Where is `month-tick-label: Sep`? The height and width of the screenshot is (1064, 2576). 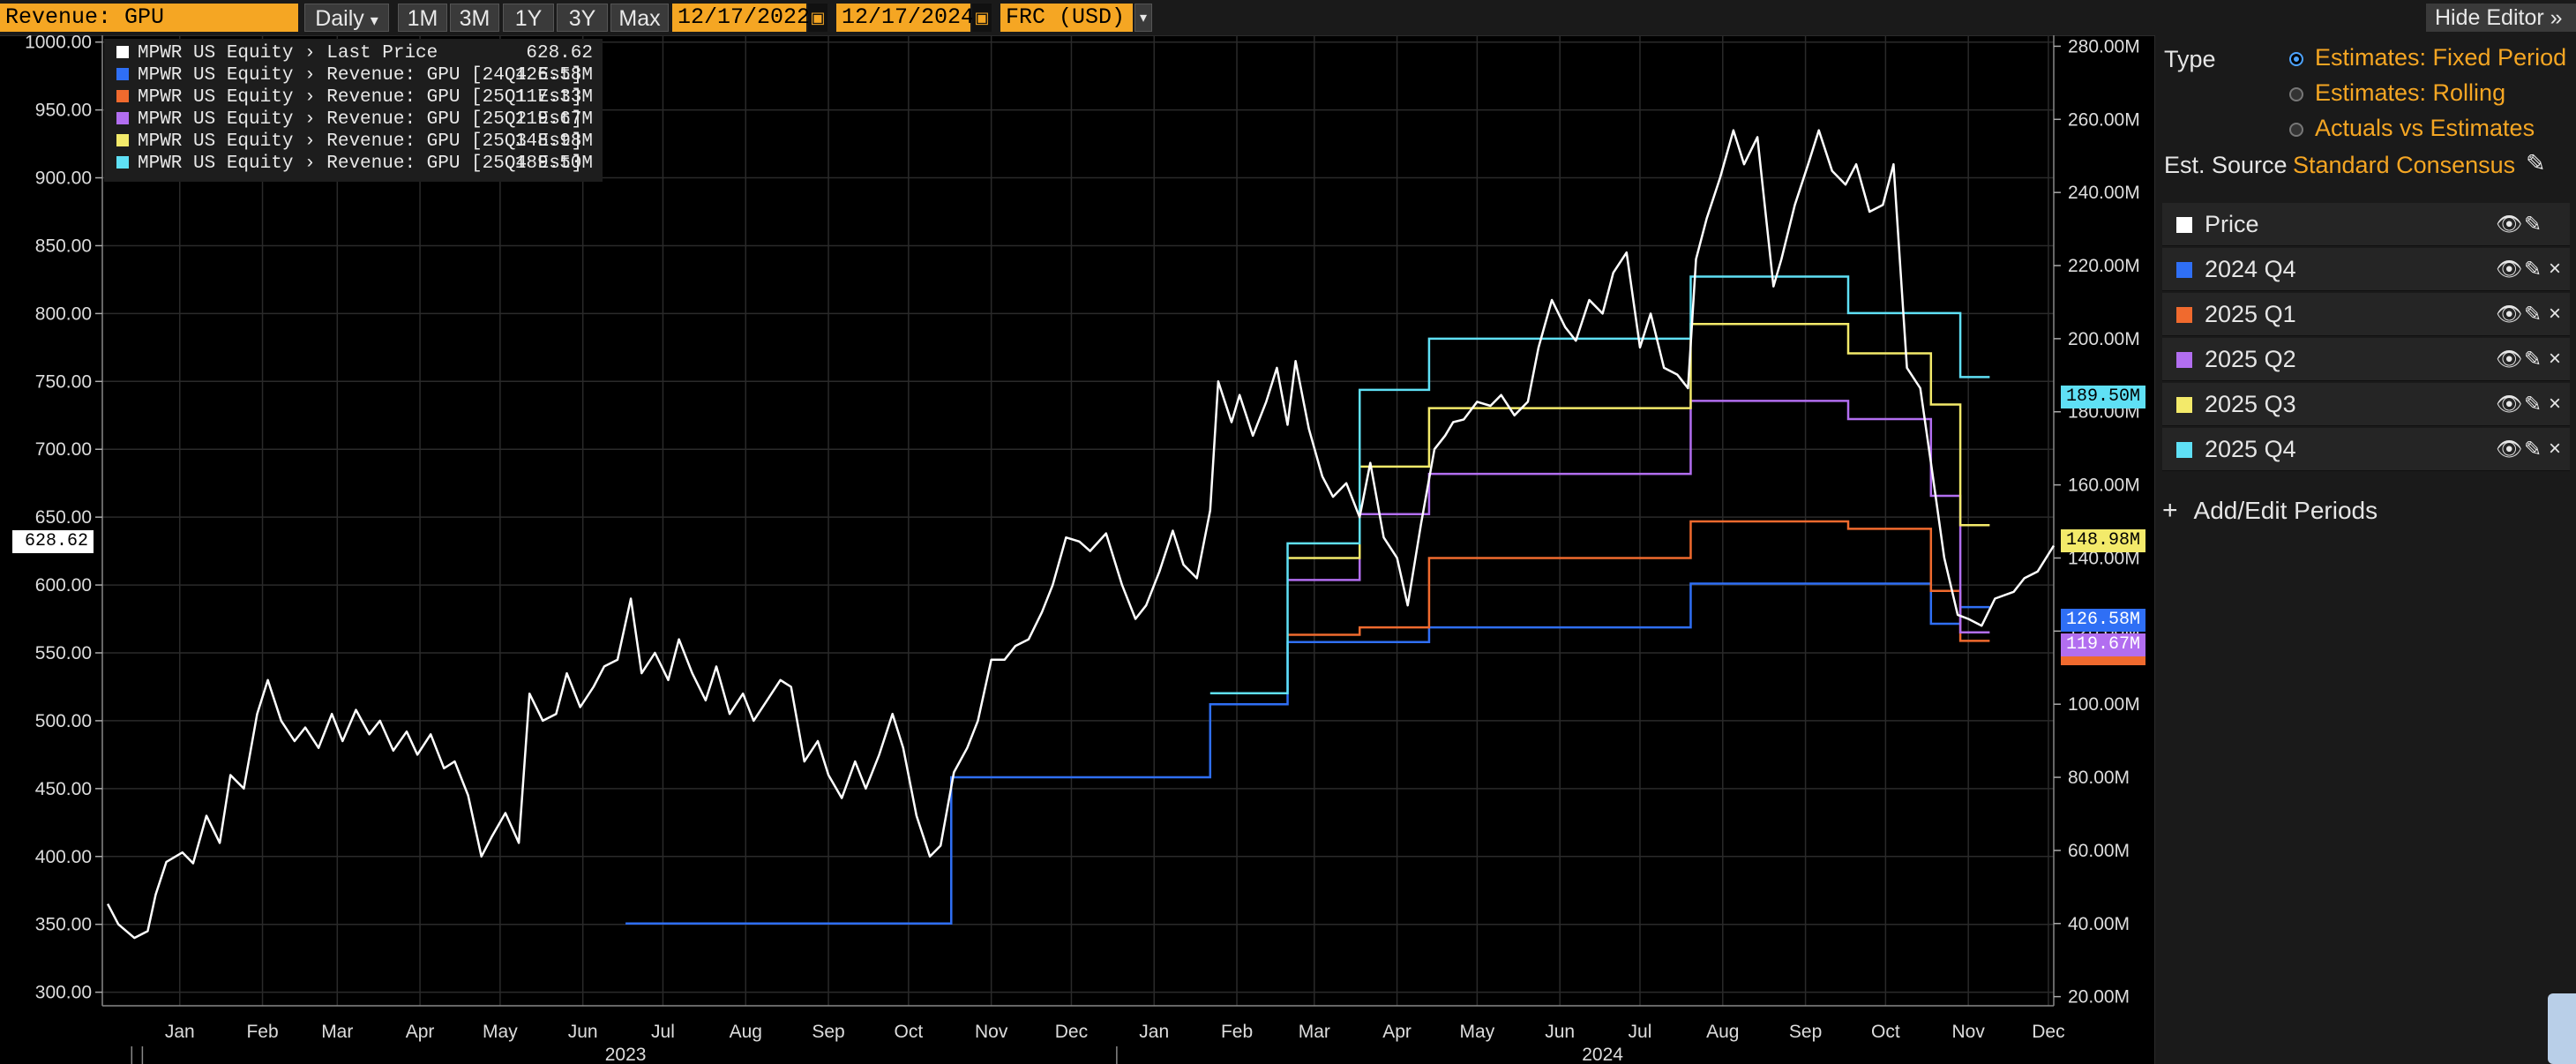
month-tick-label: Sep is located at coordinates (828, 1032).